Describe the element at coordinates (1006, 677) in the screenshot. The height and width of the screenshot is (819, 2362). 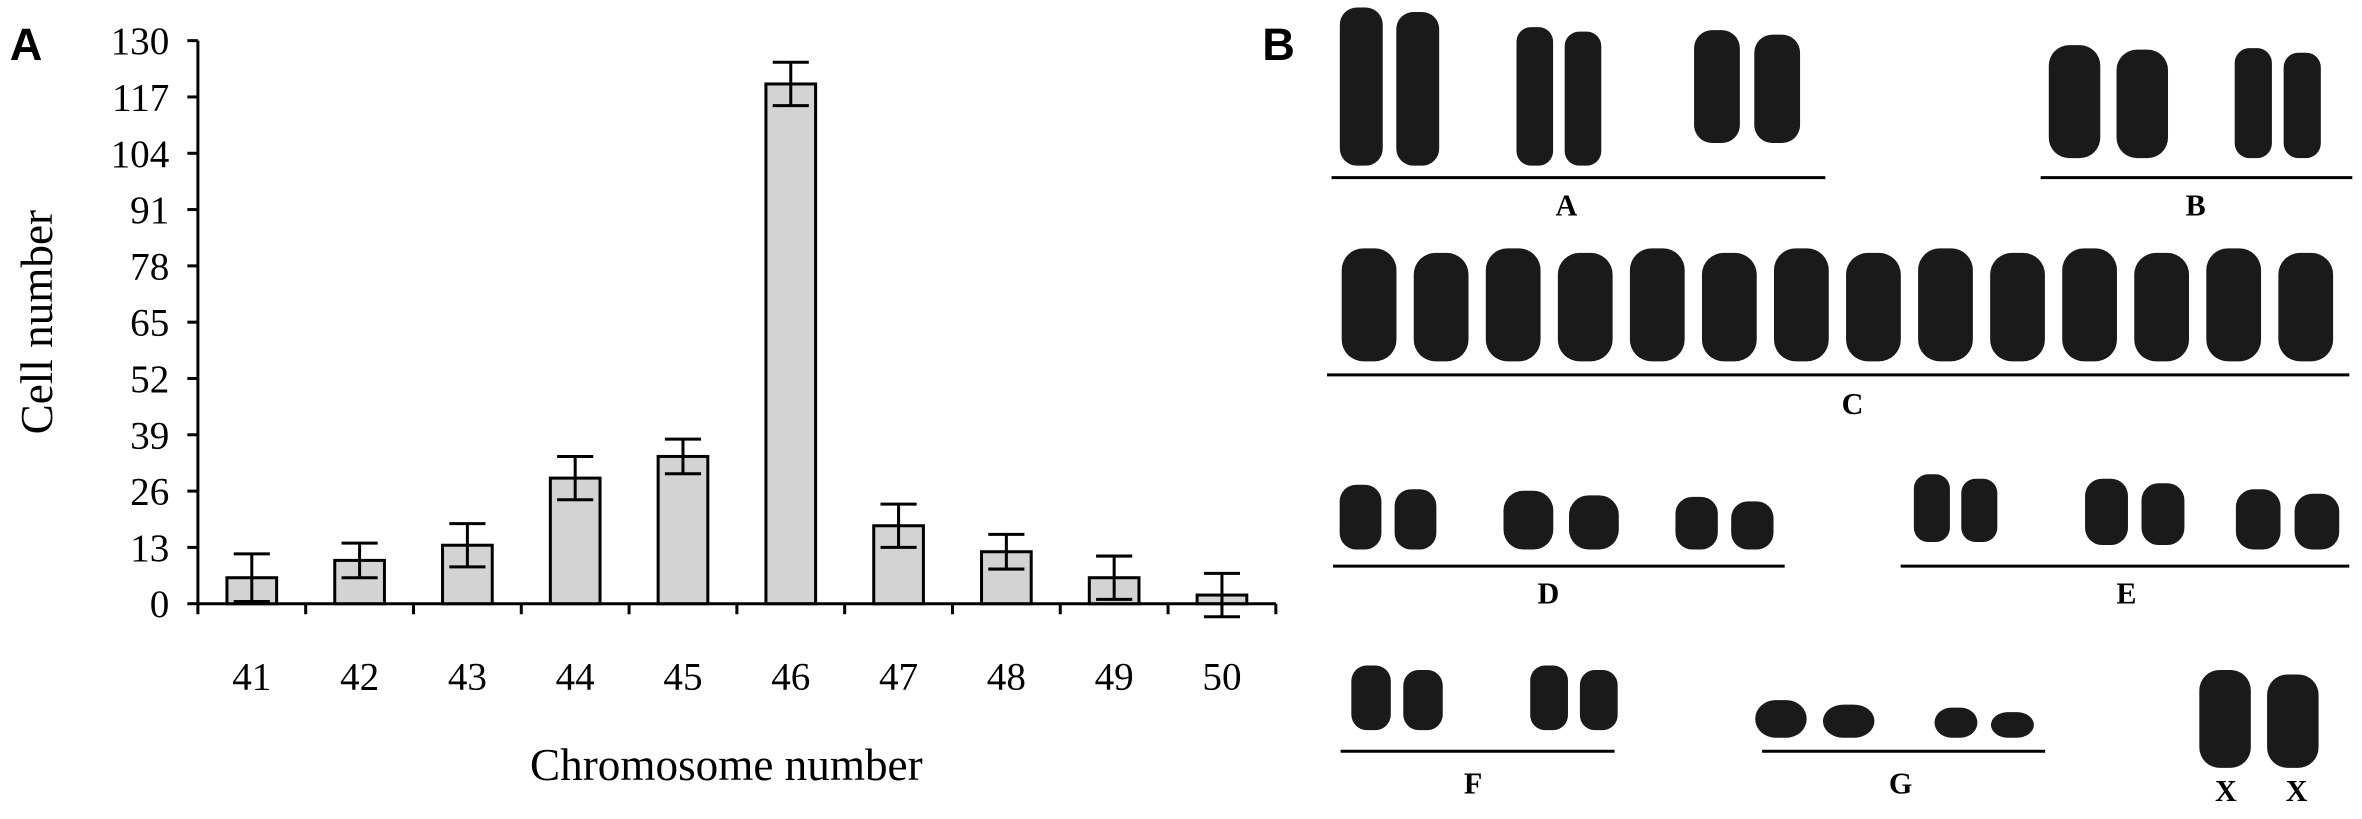
I see `x-tick-label: 48` at that location.